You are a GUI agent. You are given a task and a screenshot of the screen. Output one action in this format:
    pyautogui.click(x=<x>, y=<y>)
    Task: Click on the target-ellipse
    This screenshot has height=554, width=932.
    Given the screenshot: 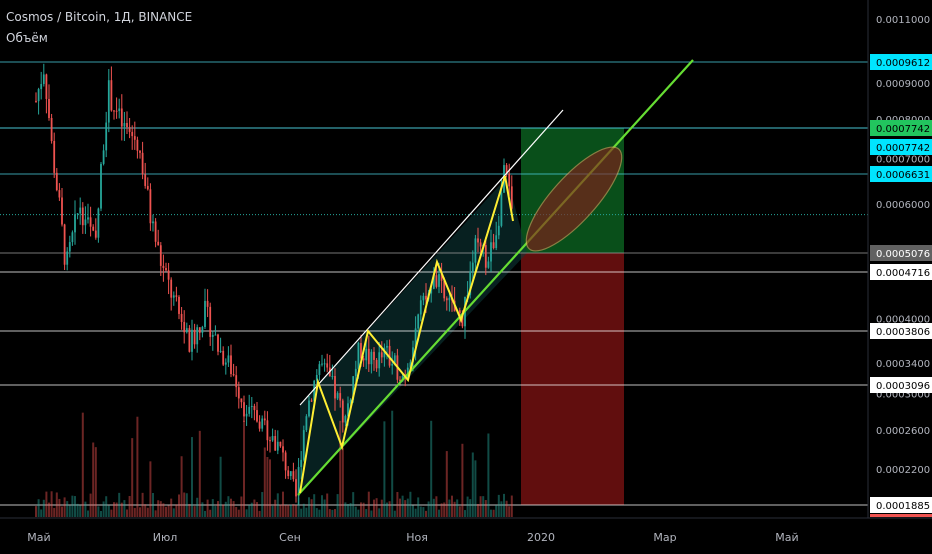 What is the action you would take?
    pyautogui.click(x=574, y=198)
    